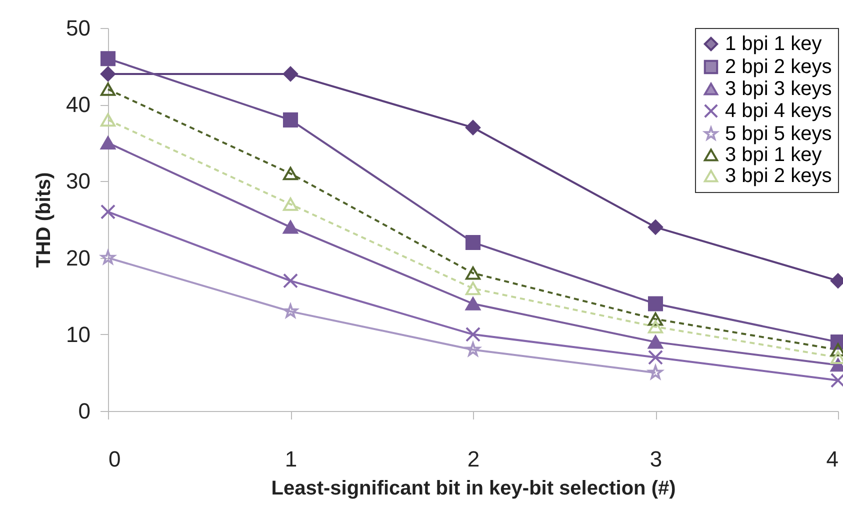 The image size is (843, 513). Describe the element at coordinates (291, 459) in the screenshot. I see `x-tick-label: 1` at that location.